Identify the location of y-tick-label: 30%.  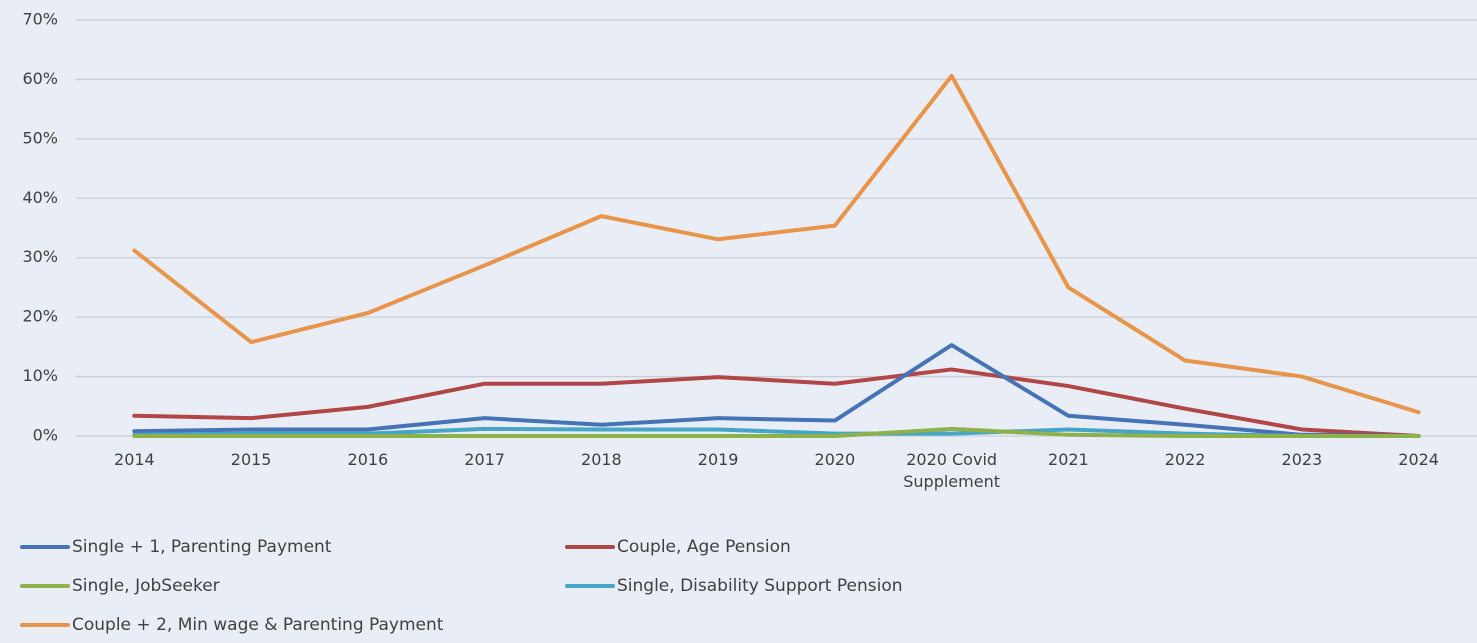
(40, 256).